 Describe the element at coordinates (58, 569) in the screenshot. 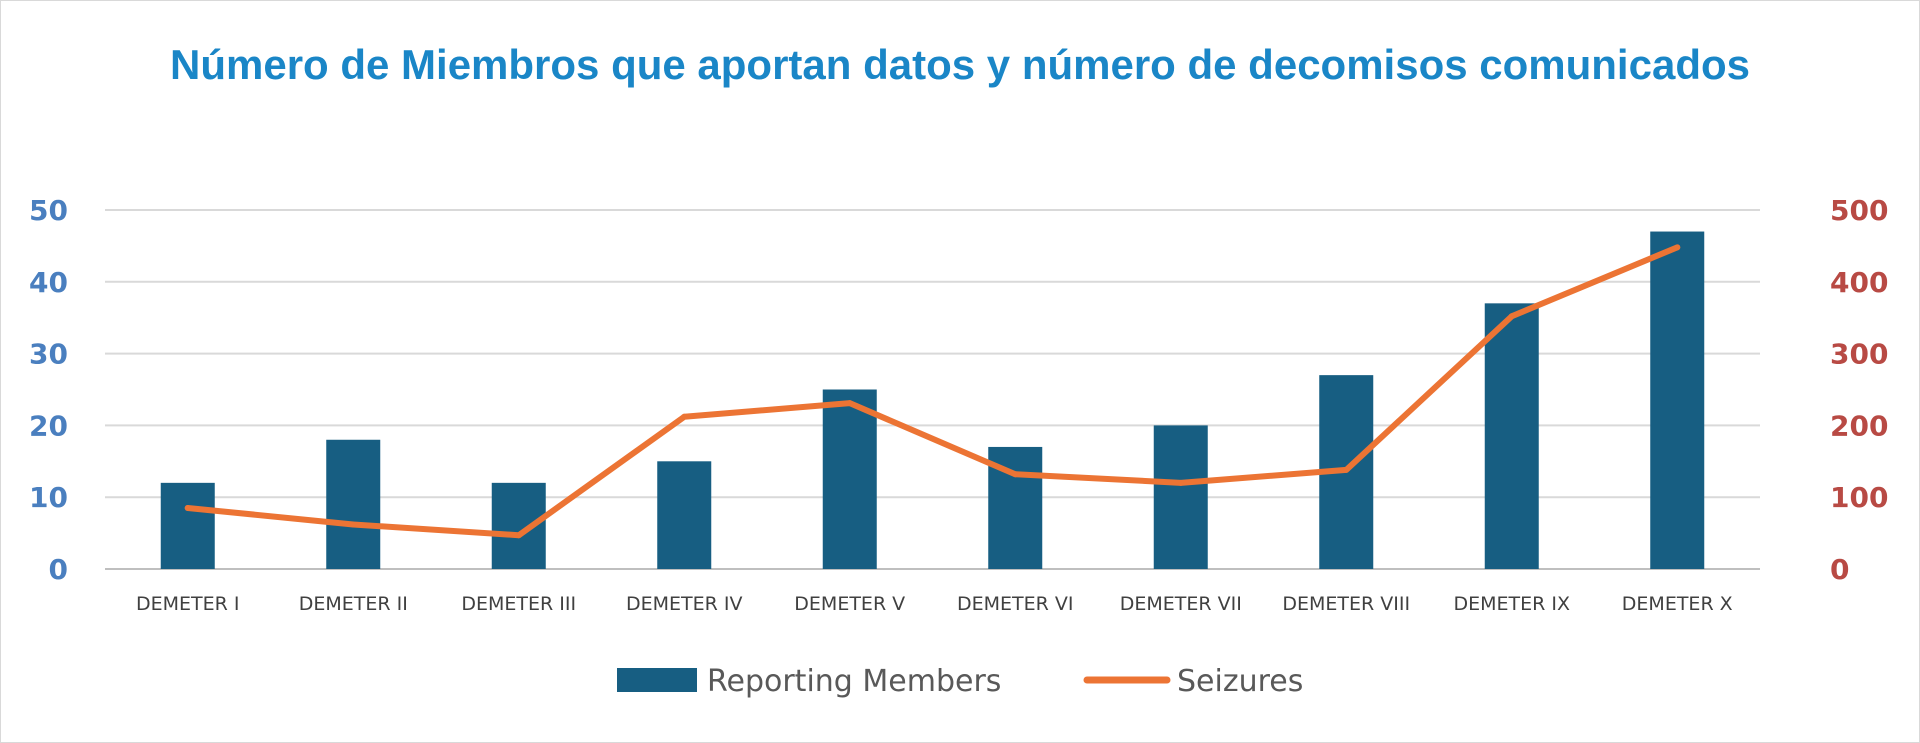

I see `y-left-tick-label: 0` at that location.